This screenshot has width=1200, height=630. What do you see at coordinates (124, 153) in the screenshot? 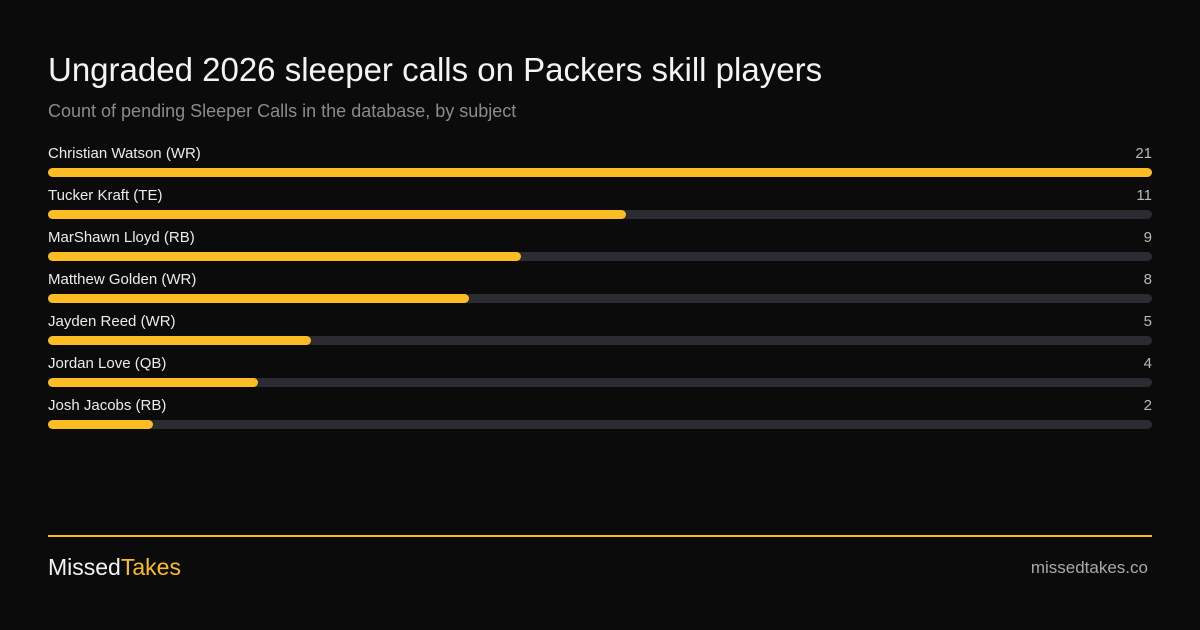
I see `bar-label: Christian Watson (WR)` at bounding box center [124, 153].